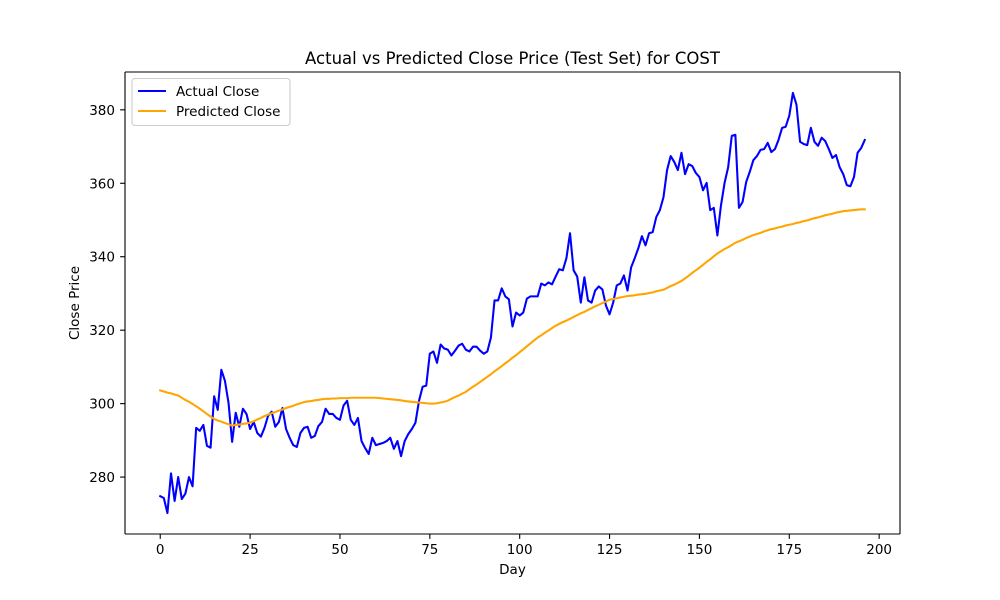 This screenshot has width=1000, height=600. I want to click on y-tick-label: 360, so click(102, 184).